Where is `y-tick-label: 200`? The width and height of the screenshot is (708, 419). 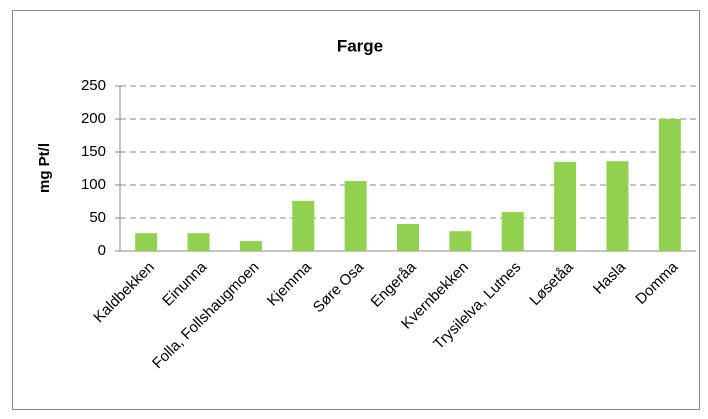 y-tick-label: 200 is located at coordinates (93, 118).